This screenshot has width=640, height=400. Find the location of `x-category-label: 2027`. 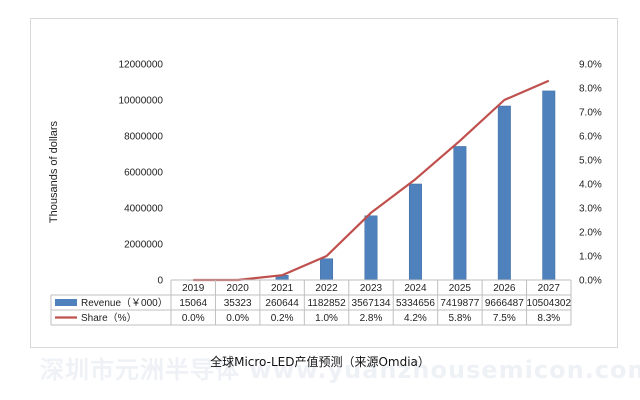

x-category-label: 2027 is located at coordinates (549, 288).